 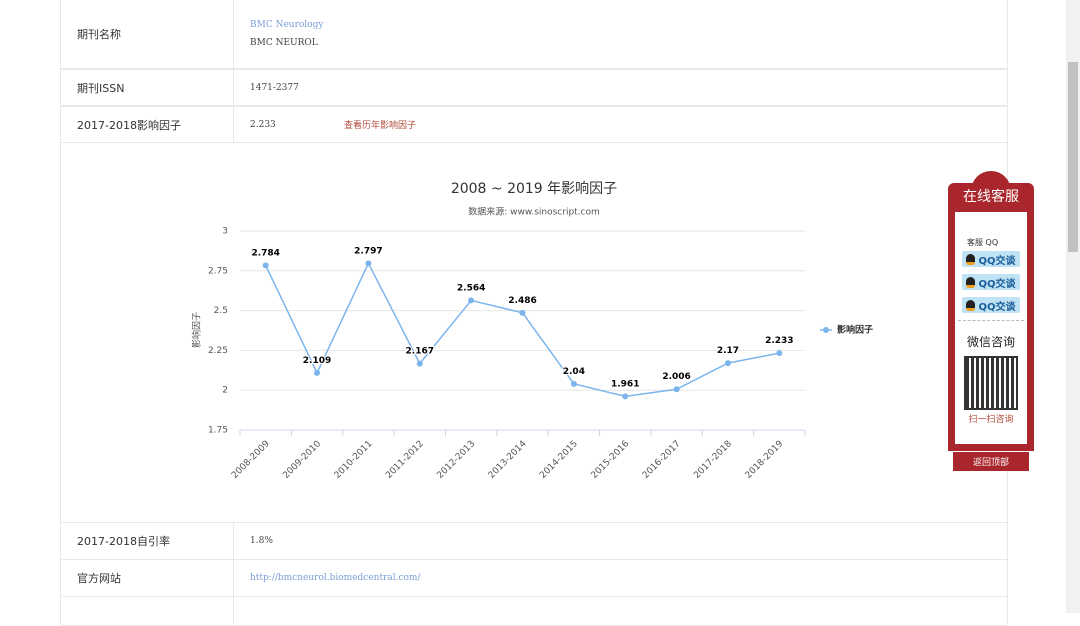 I want to click on x-tick-label: 2009-2010, so click(x=302, y=460).